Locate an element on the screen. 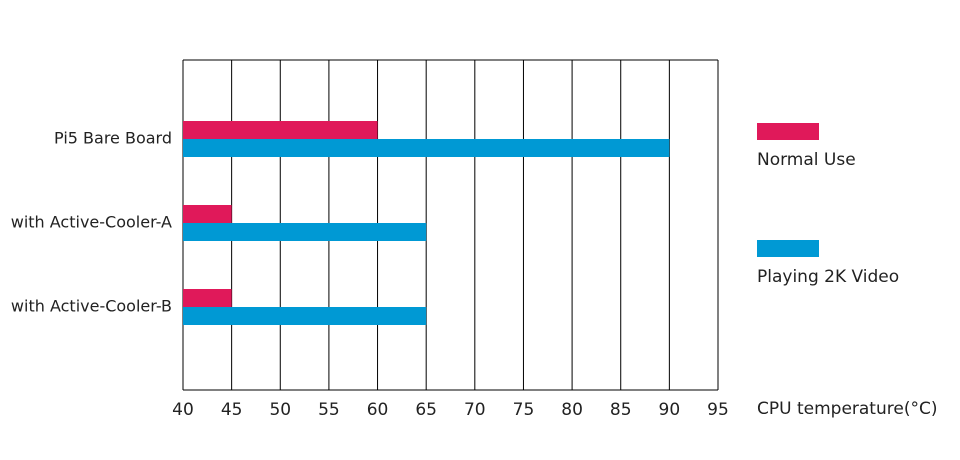 This screenshot has width=960, height=460. x-axis-label: CPU temperature(°C) is located at coordinates (847, 409).